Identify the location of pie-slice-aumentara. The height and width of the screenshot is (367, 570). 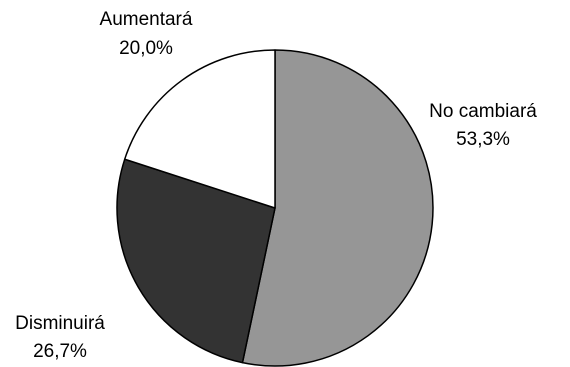
(199, 129).